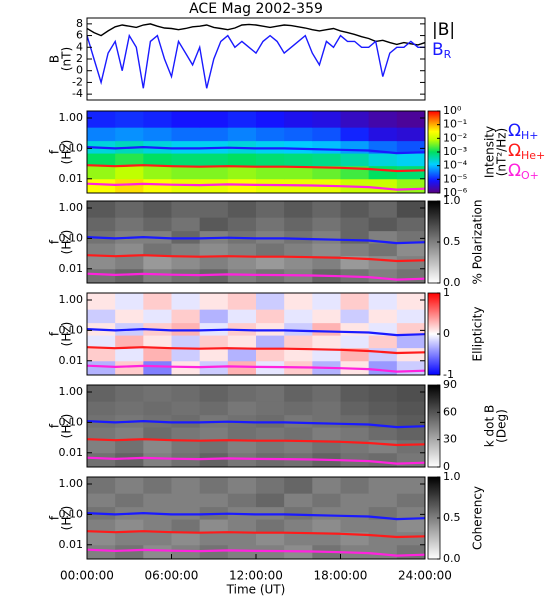  I want to click on y-tick-label: 0.10, so click(71, 513).